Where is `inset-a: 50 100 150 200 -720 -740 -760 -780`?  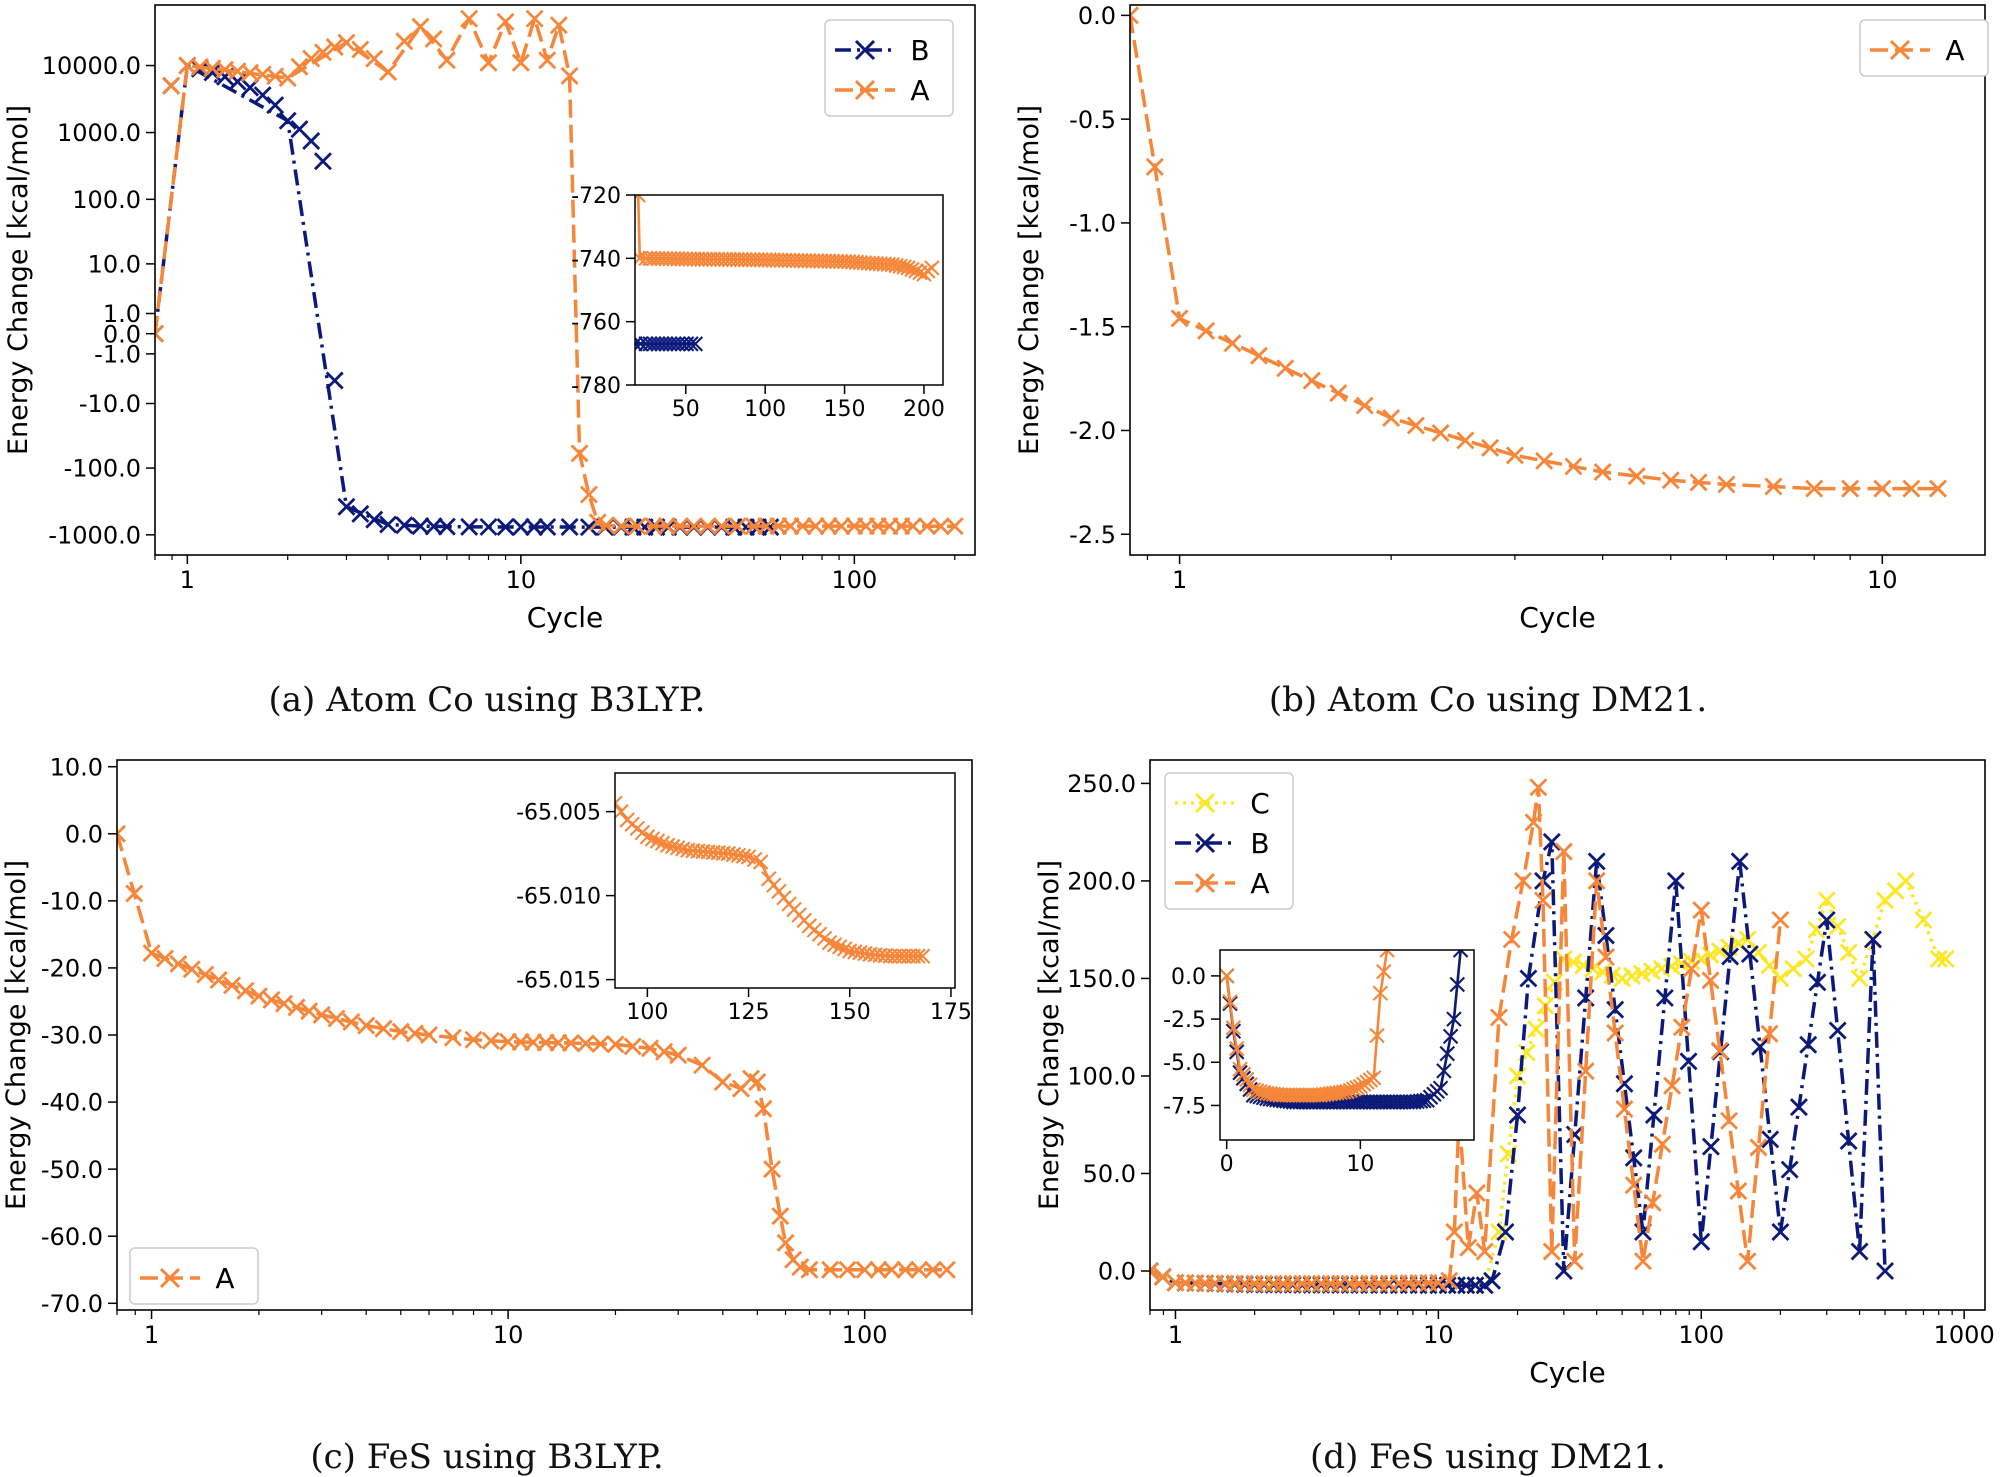
inset-a: 50 100 150 200 -720 -740 -760 -780 is located at coordinates (758, 303).